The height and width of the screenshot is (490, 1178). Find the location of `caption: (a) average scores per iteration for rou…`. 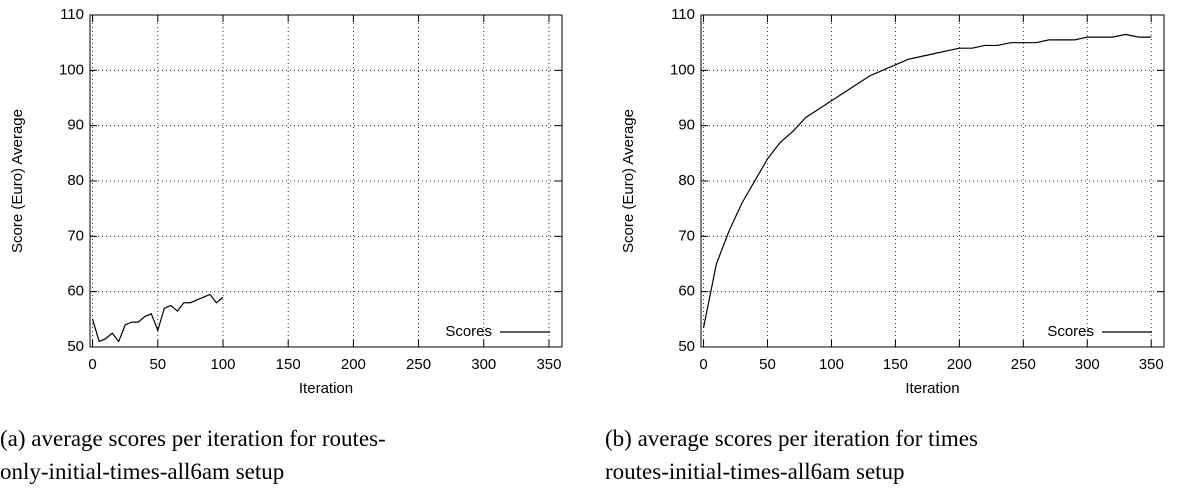

caption: (a) average scores per iteration for rou… is located at coordinates (193, 438).